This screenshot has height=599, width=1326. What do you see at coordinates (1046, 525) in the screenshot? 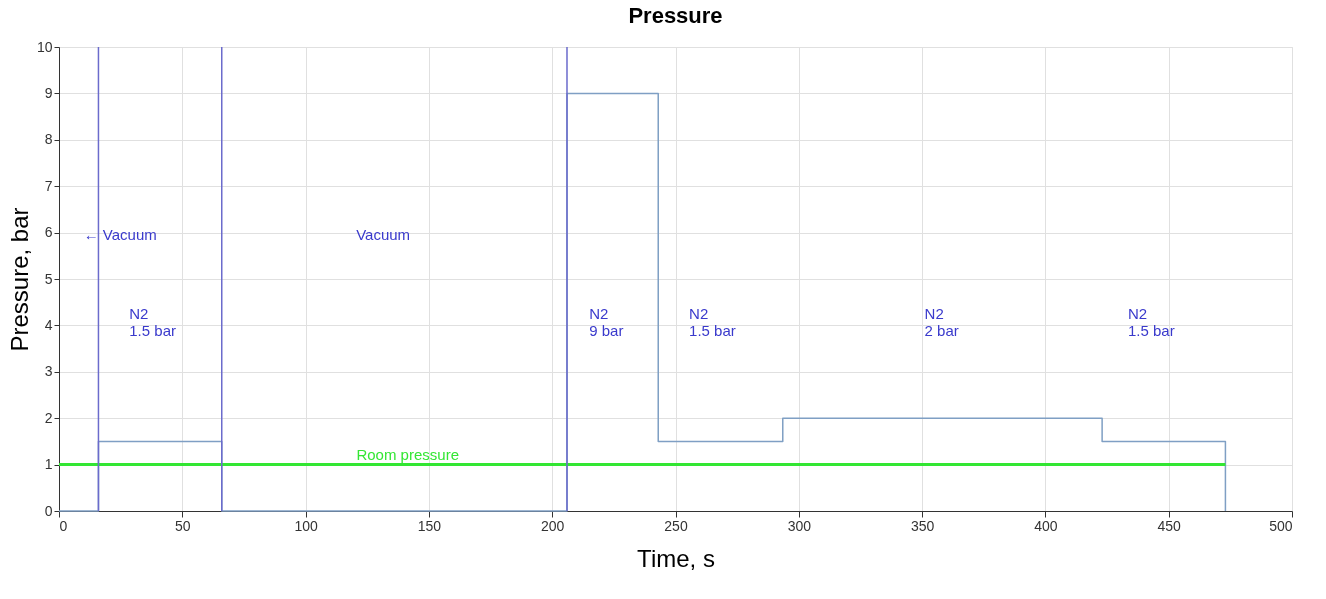
I see `x-tick-label: 400` at bounding box center [1046, 525].